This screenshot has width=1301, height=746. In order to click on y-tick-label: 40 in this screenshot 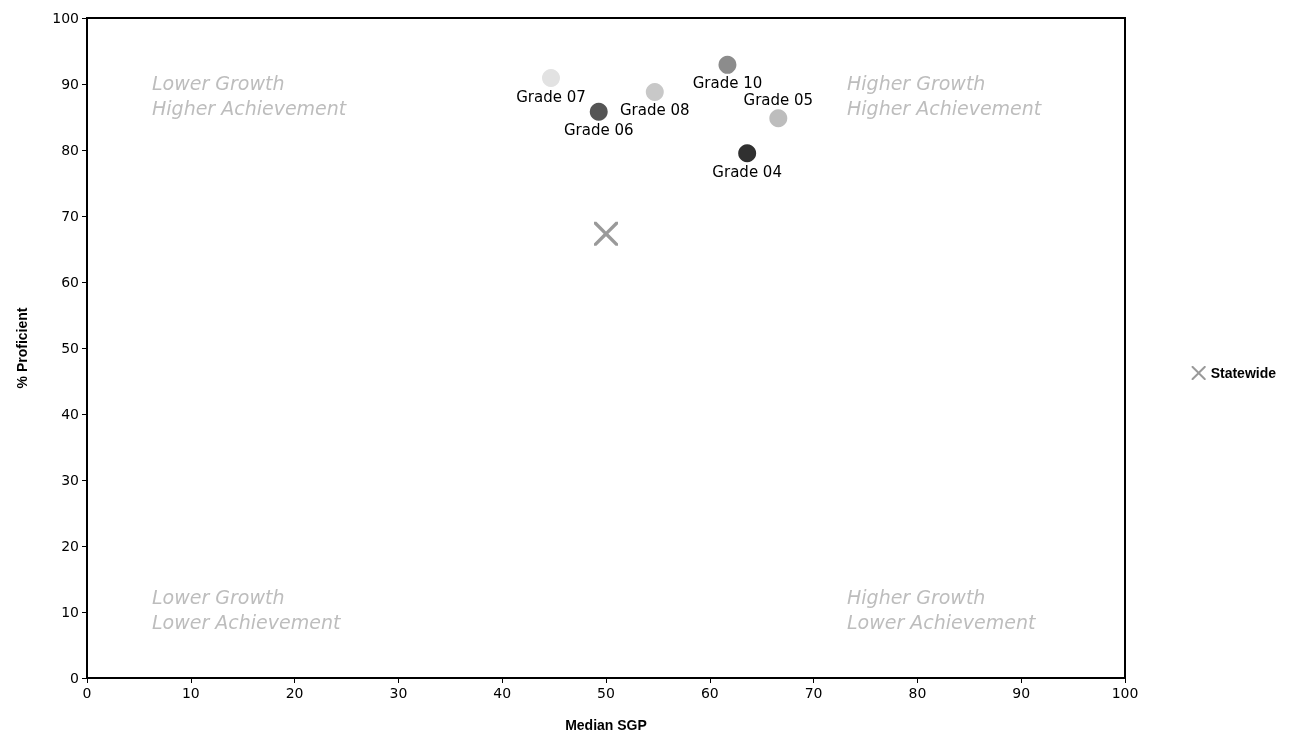, I will do `click(70, 414)`.